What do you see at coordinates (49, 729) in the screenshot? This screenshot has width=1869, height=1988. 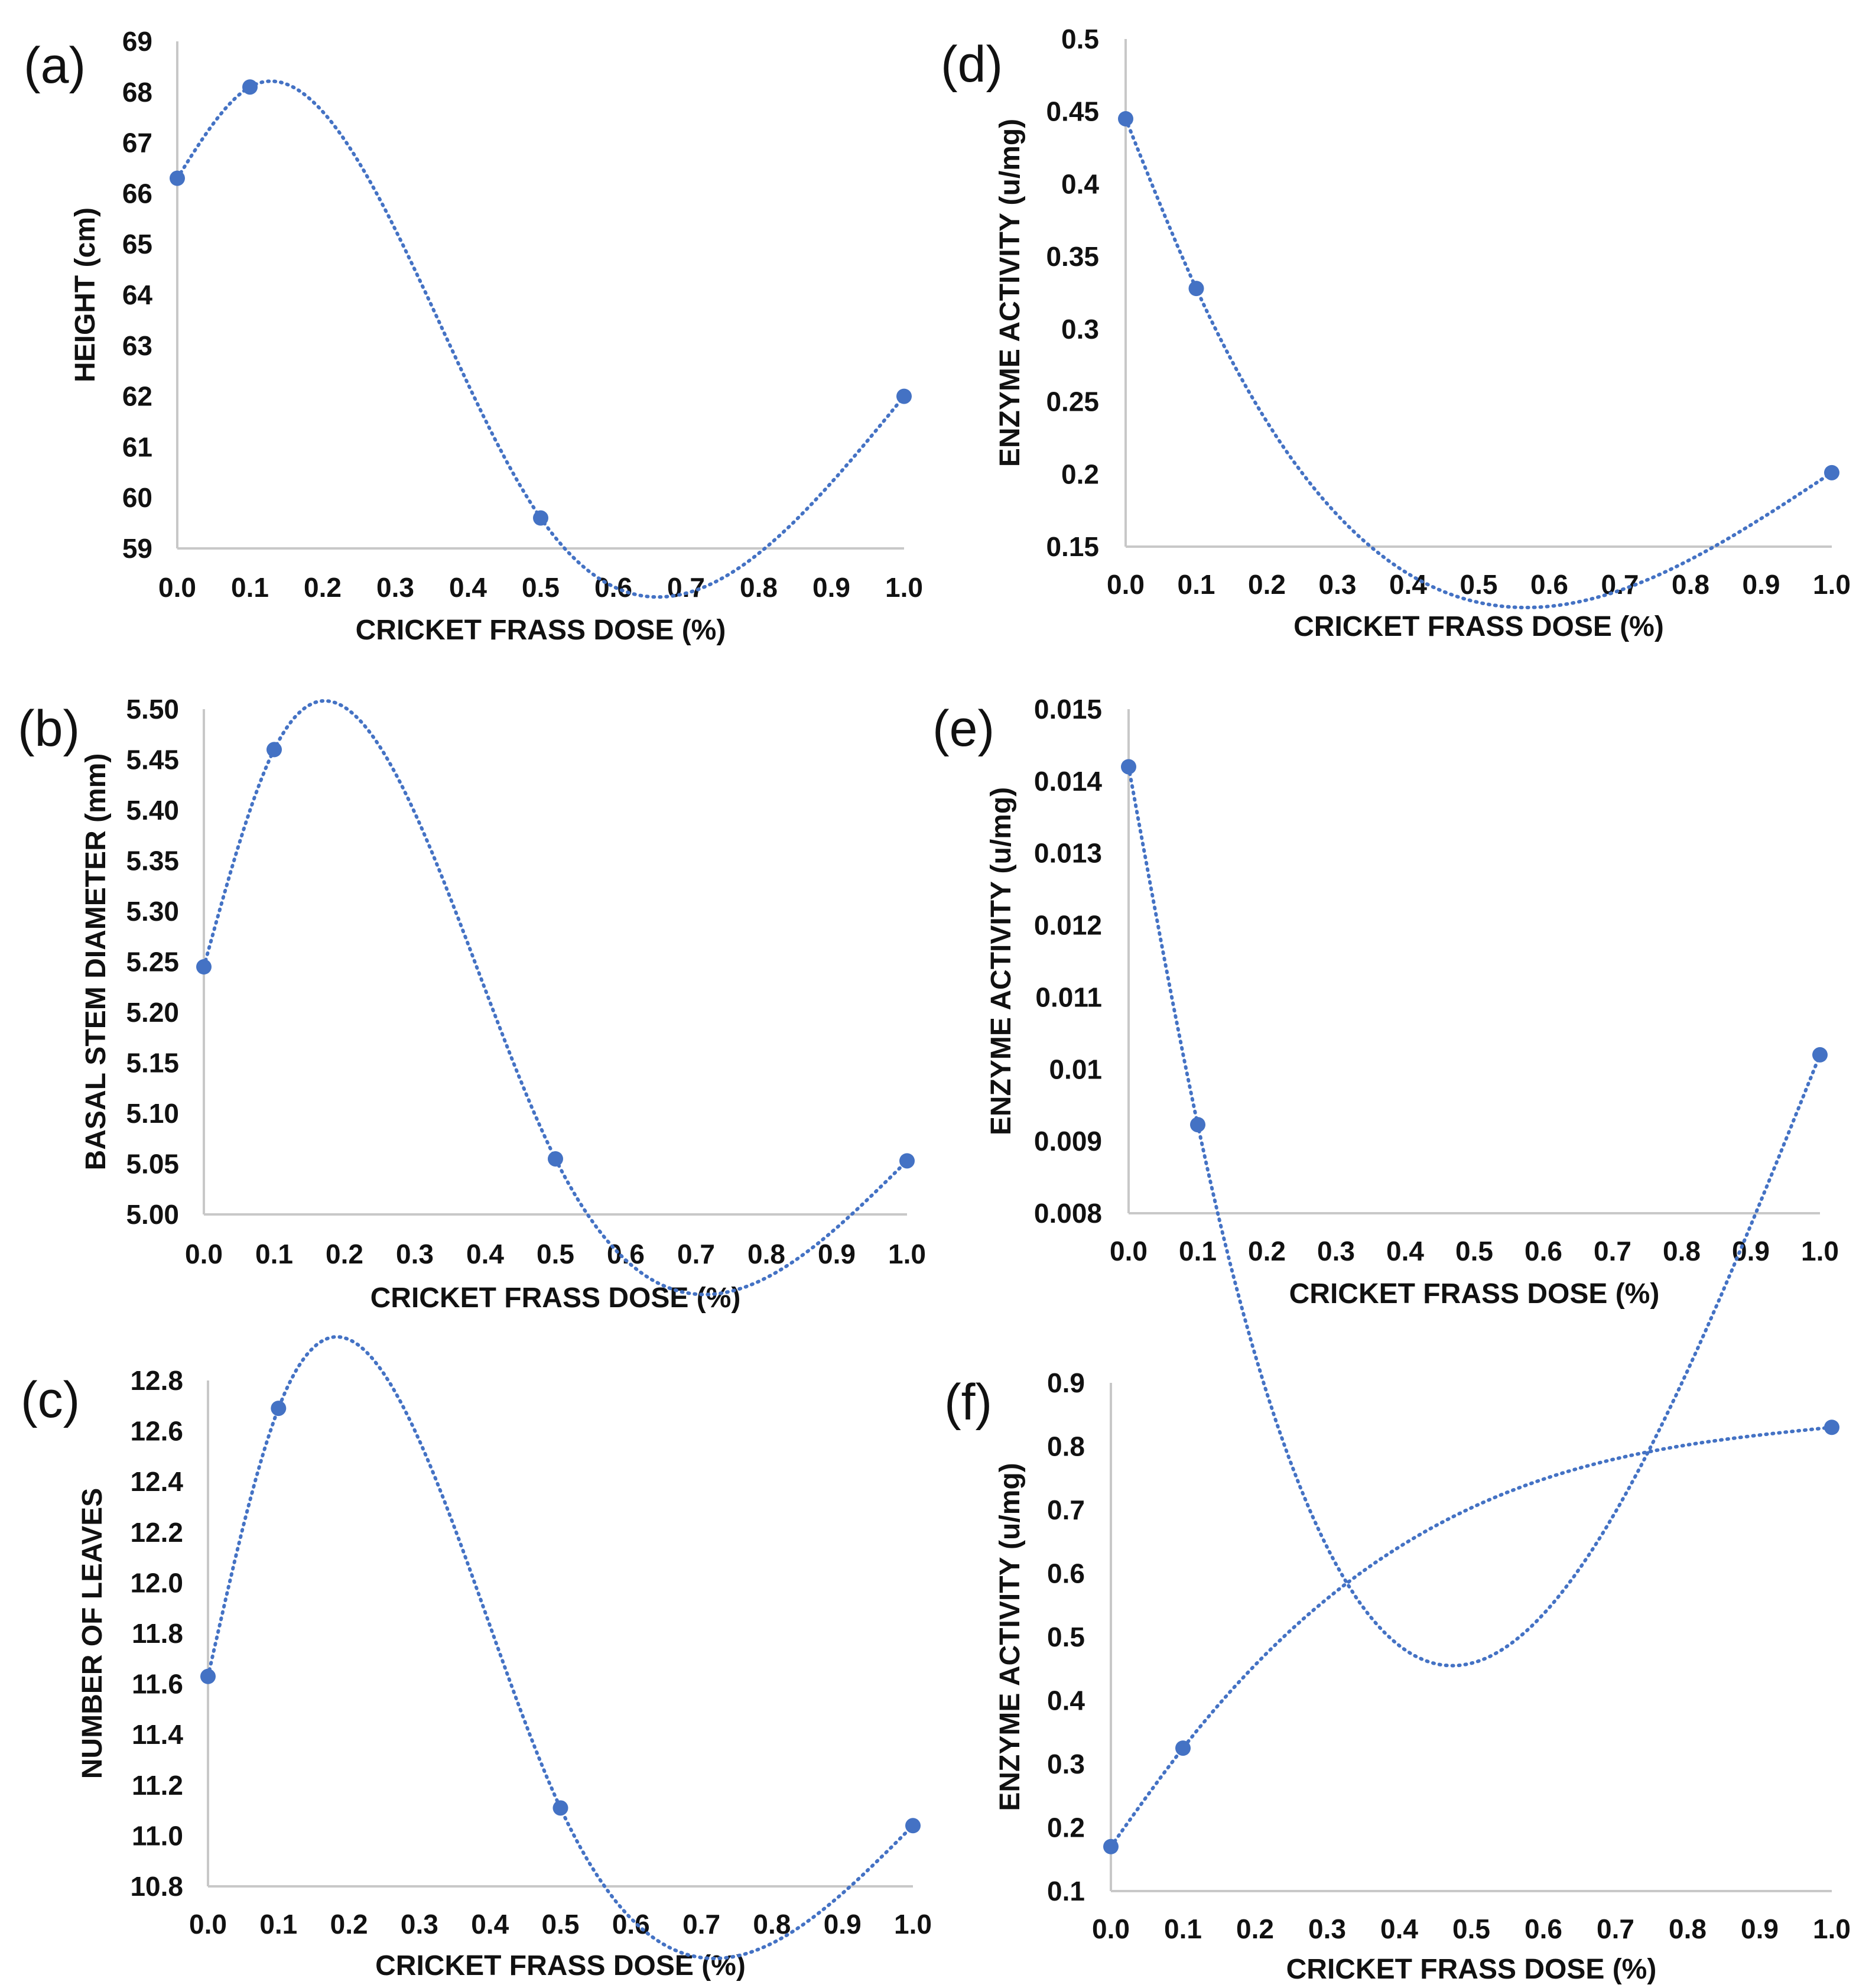 I see `panel-label: (b)` at bounding box center [49, 729].